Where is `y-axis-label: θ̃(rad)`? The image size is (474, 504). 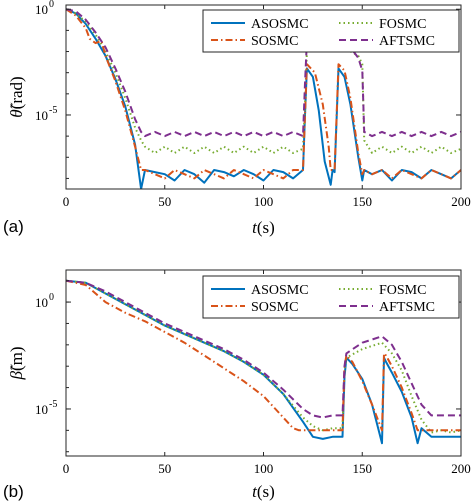
y-axis-label: θ̃(rad) is located at coordinates (16, 96).